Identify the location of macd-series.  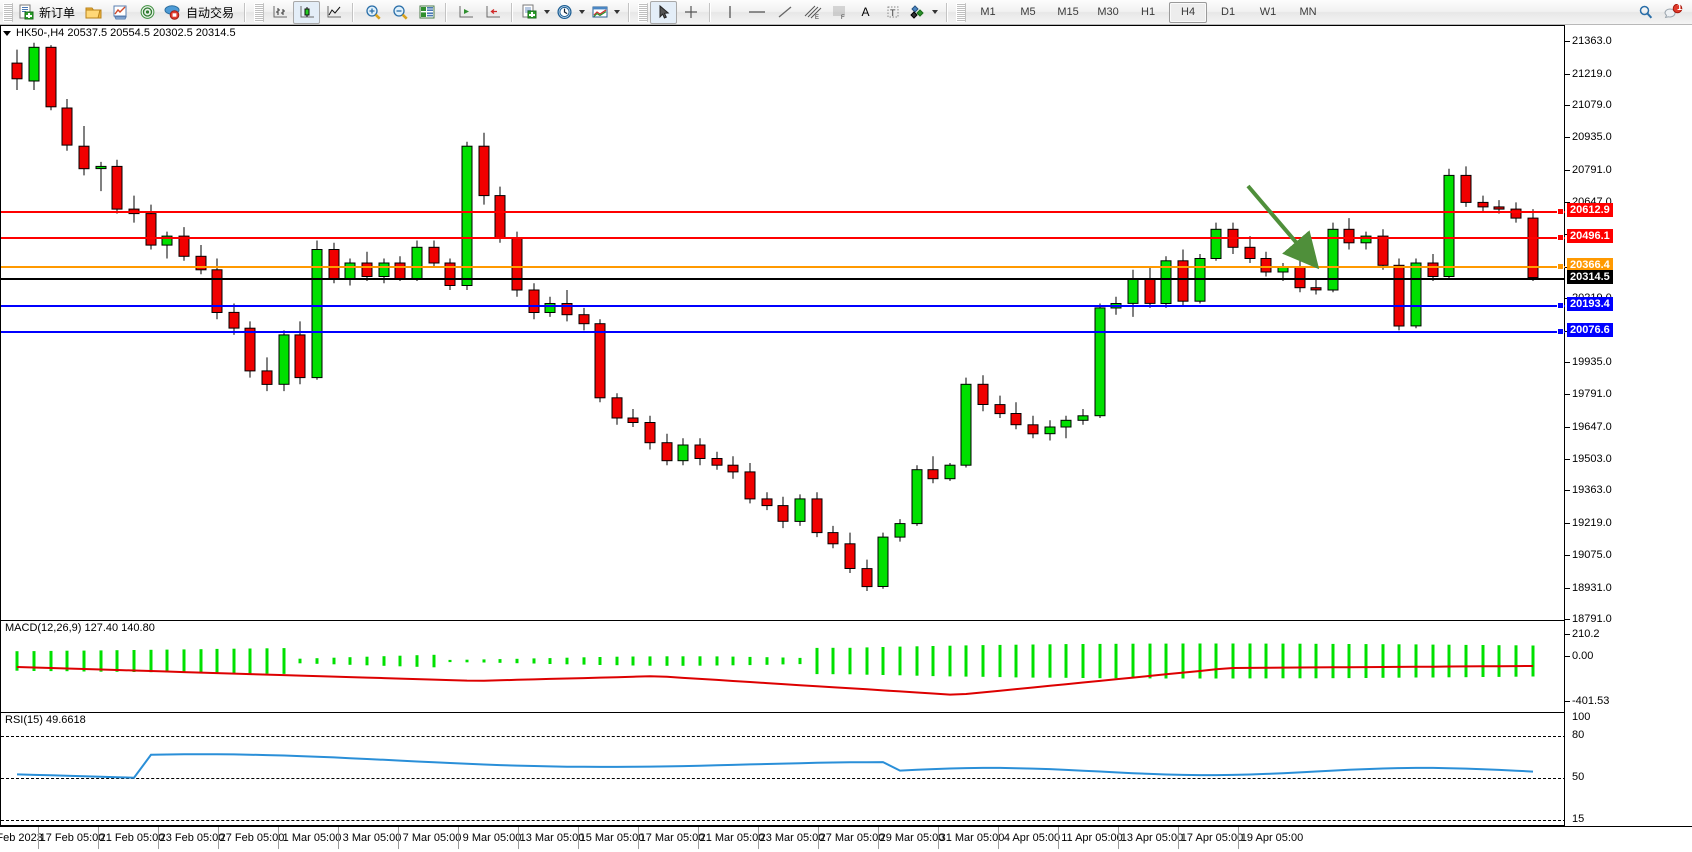
(775, 669).